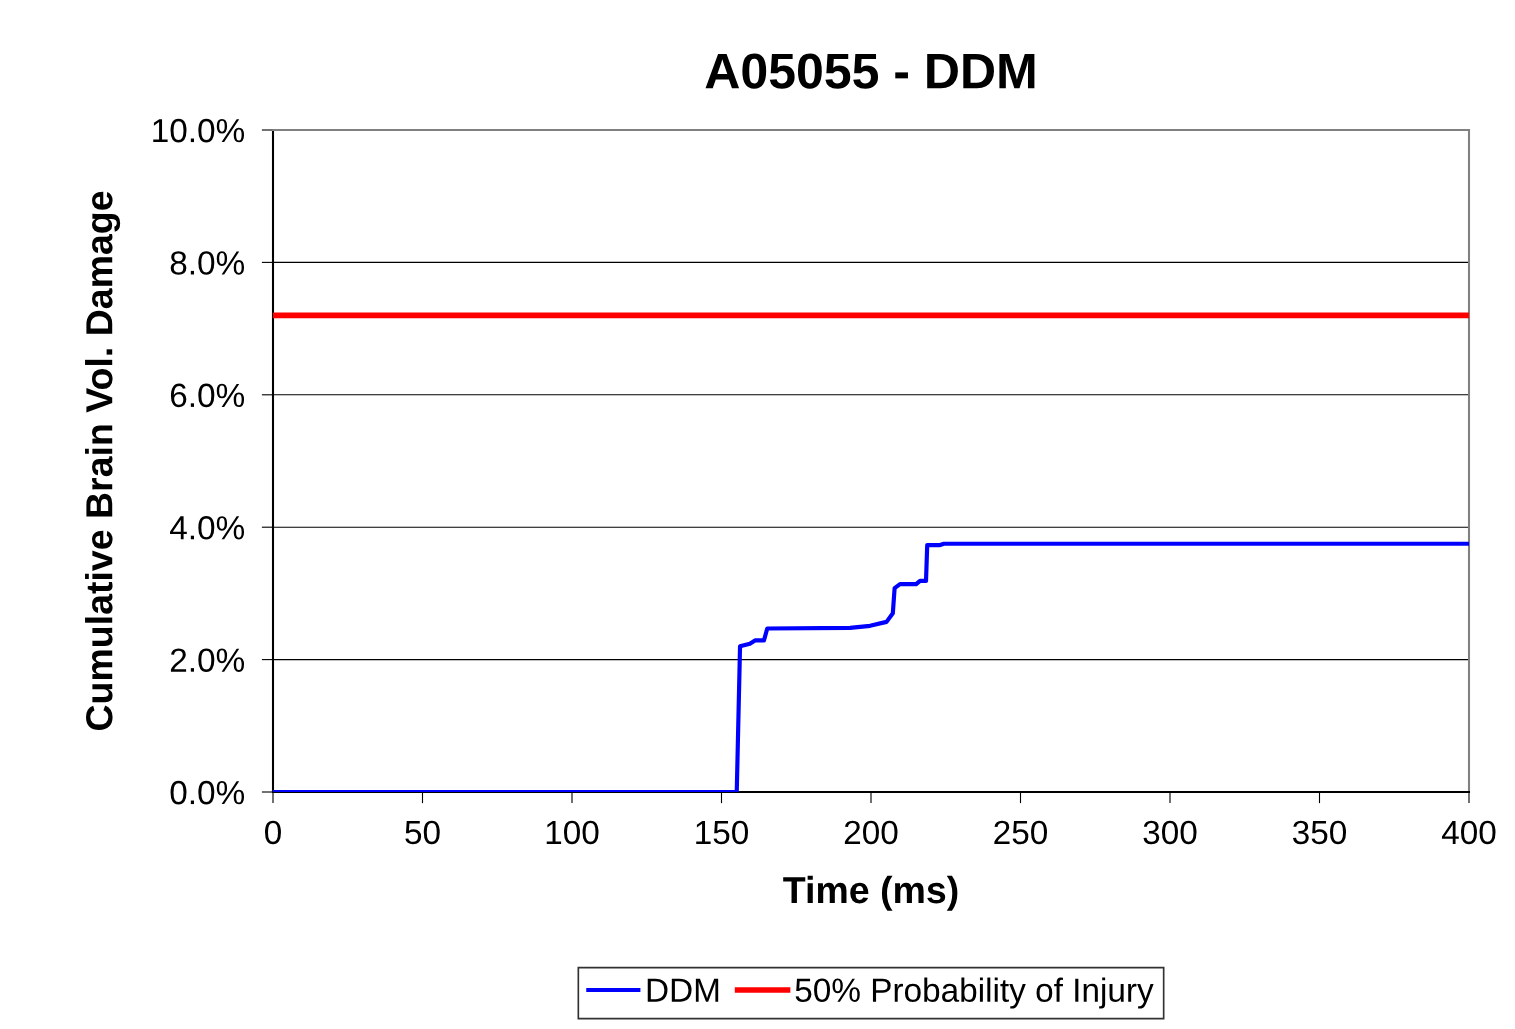 The width and height of the screenshot is (1515, 1029). I want to click on x-tick-label: 350, so click(1319, 832).